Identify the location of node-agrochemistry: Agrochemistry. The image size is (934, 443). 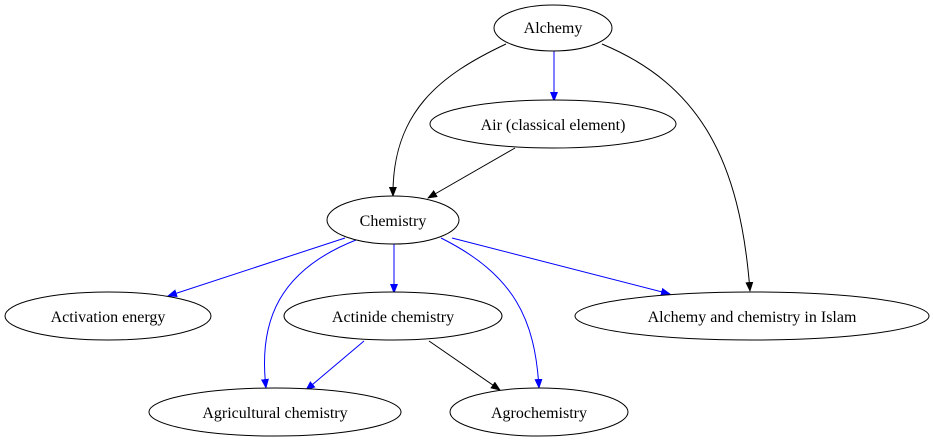
(539, 412).